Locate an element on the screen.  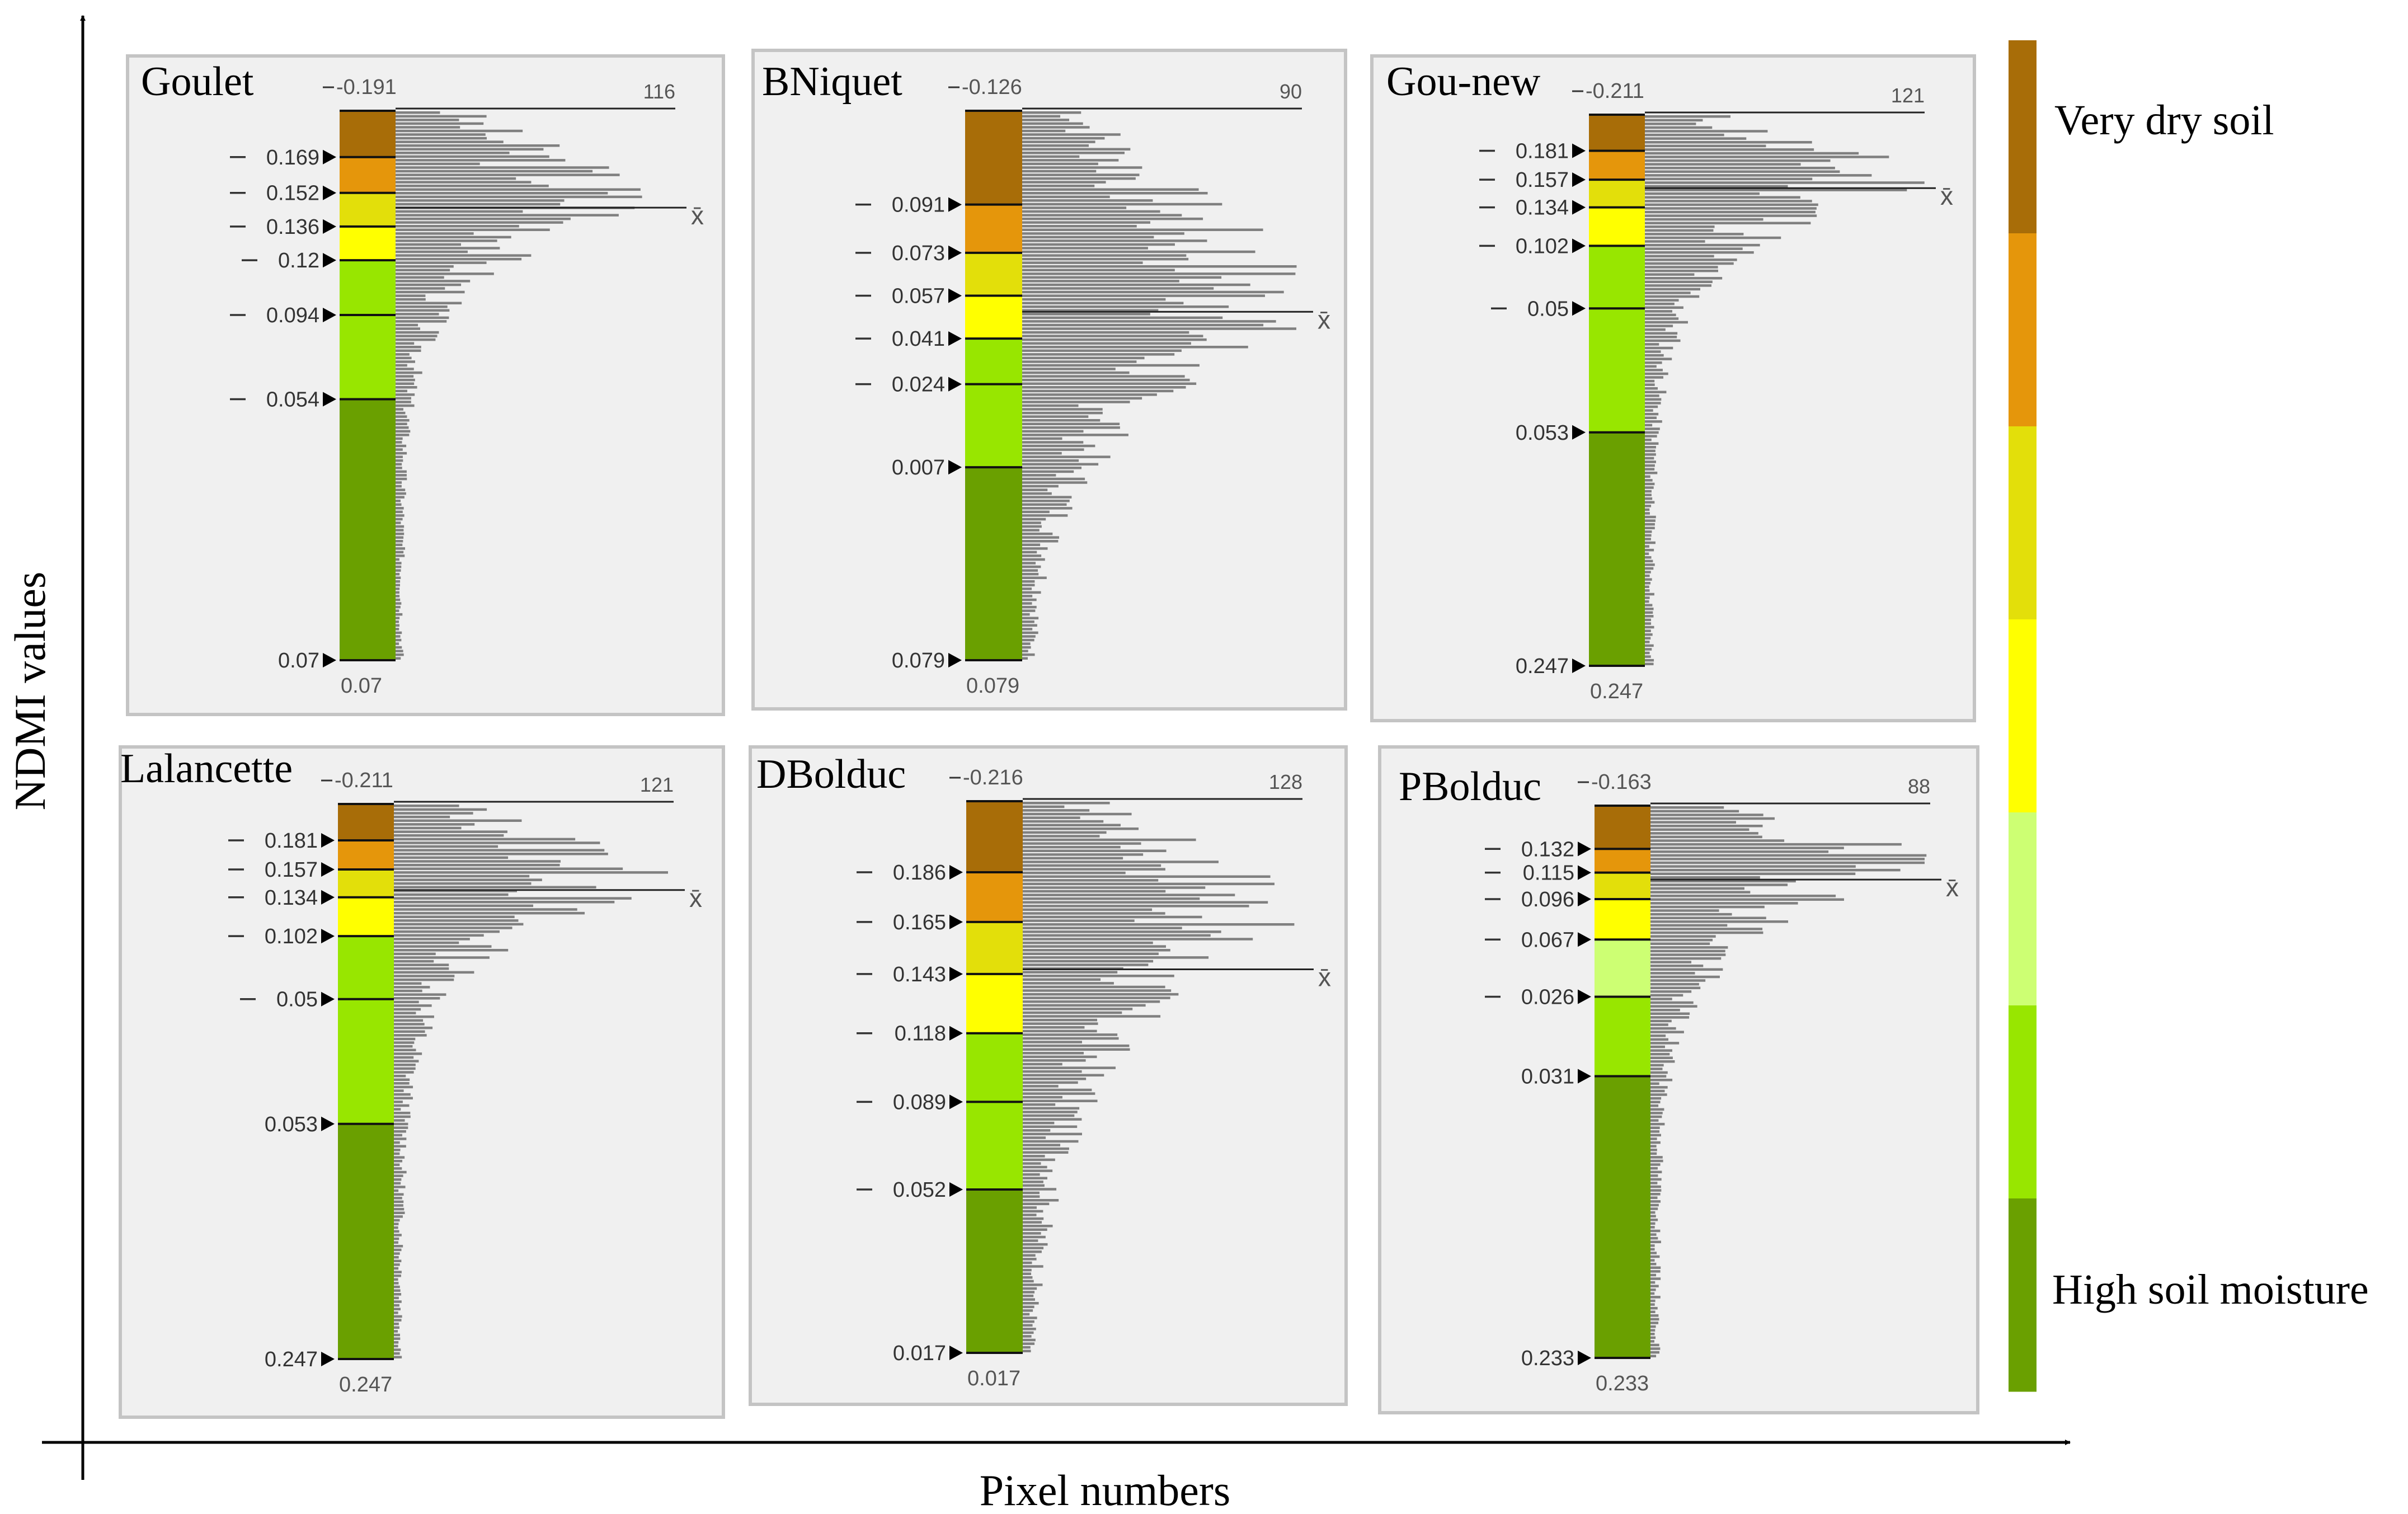
panel-title: Goulet is located at coordinates (197, 82).